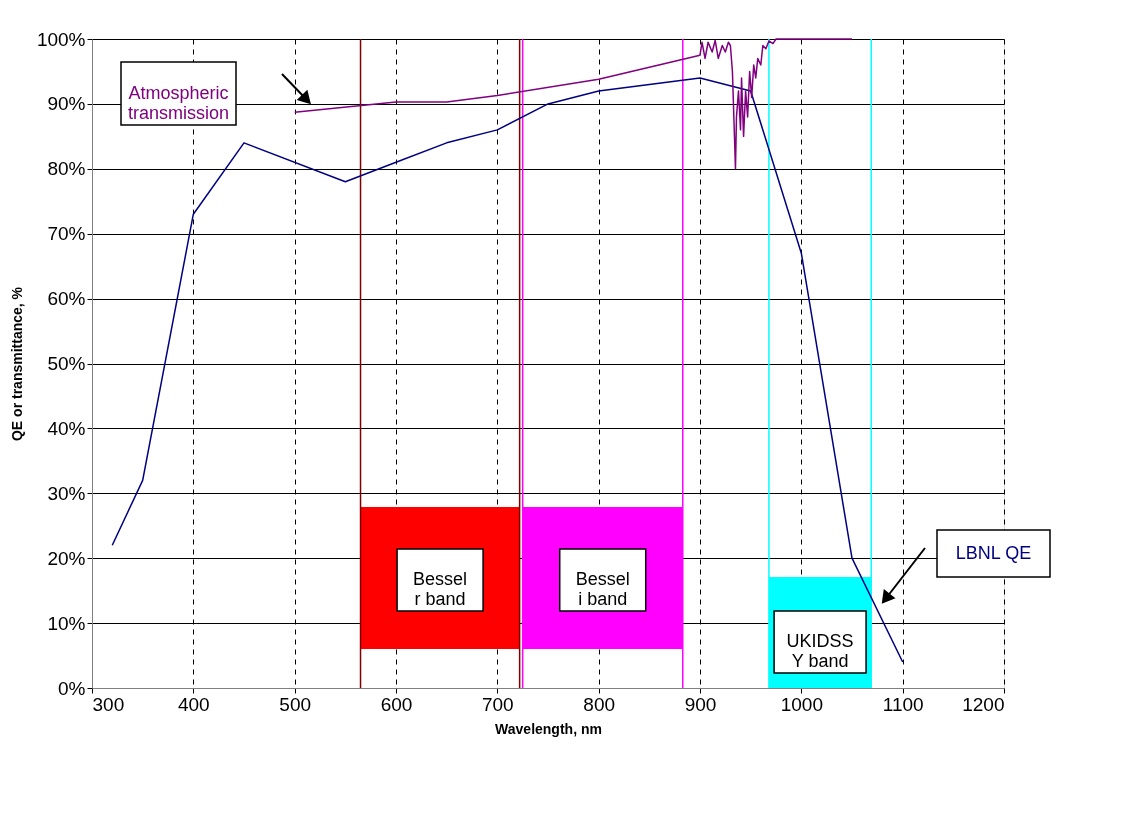 Image resolution: width=1135 pixels, height=813 pixels. Describe the element at coordinates (903, 704) in the screenshot. I see `x-tick-label: 1100` at that location.